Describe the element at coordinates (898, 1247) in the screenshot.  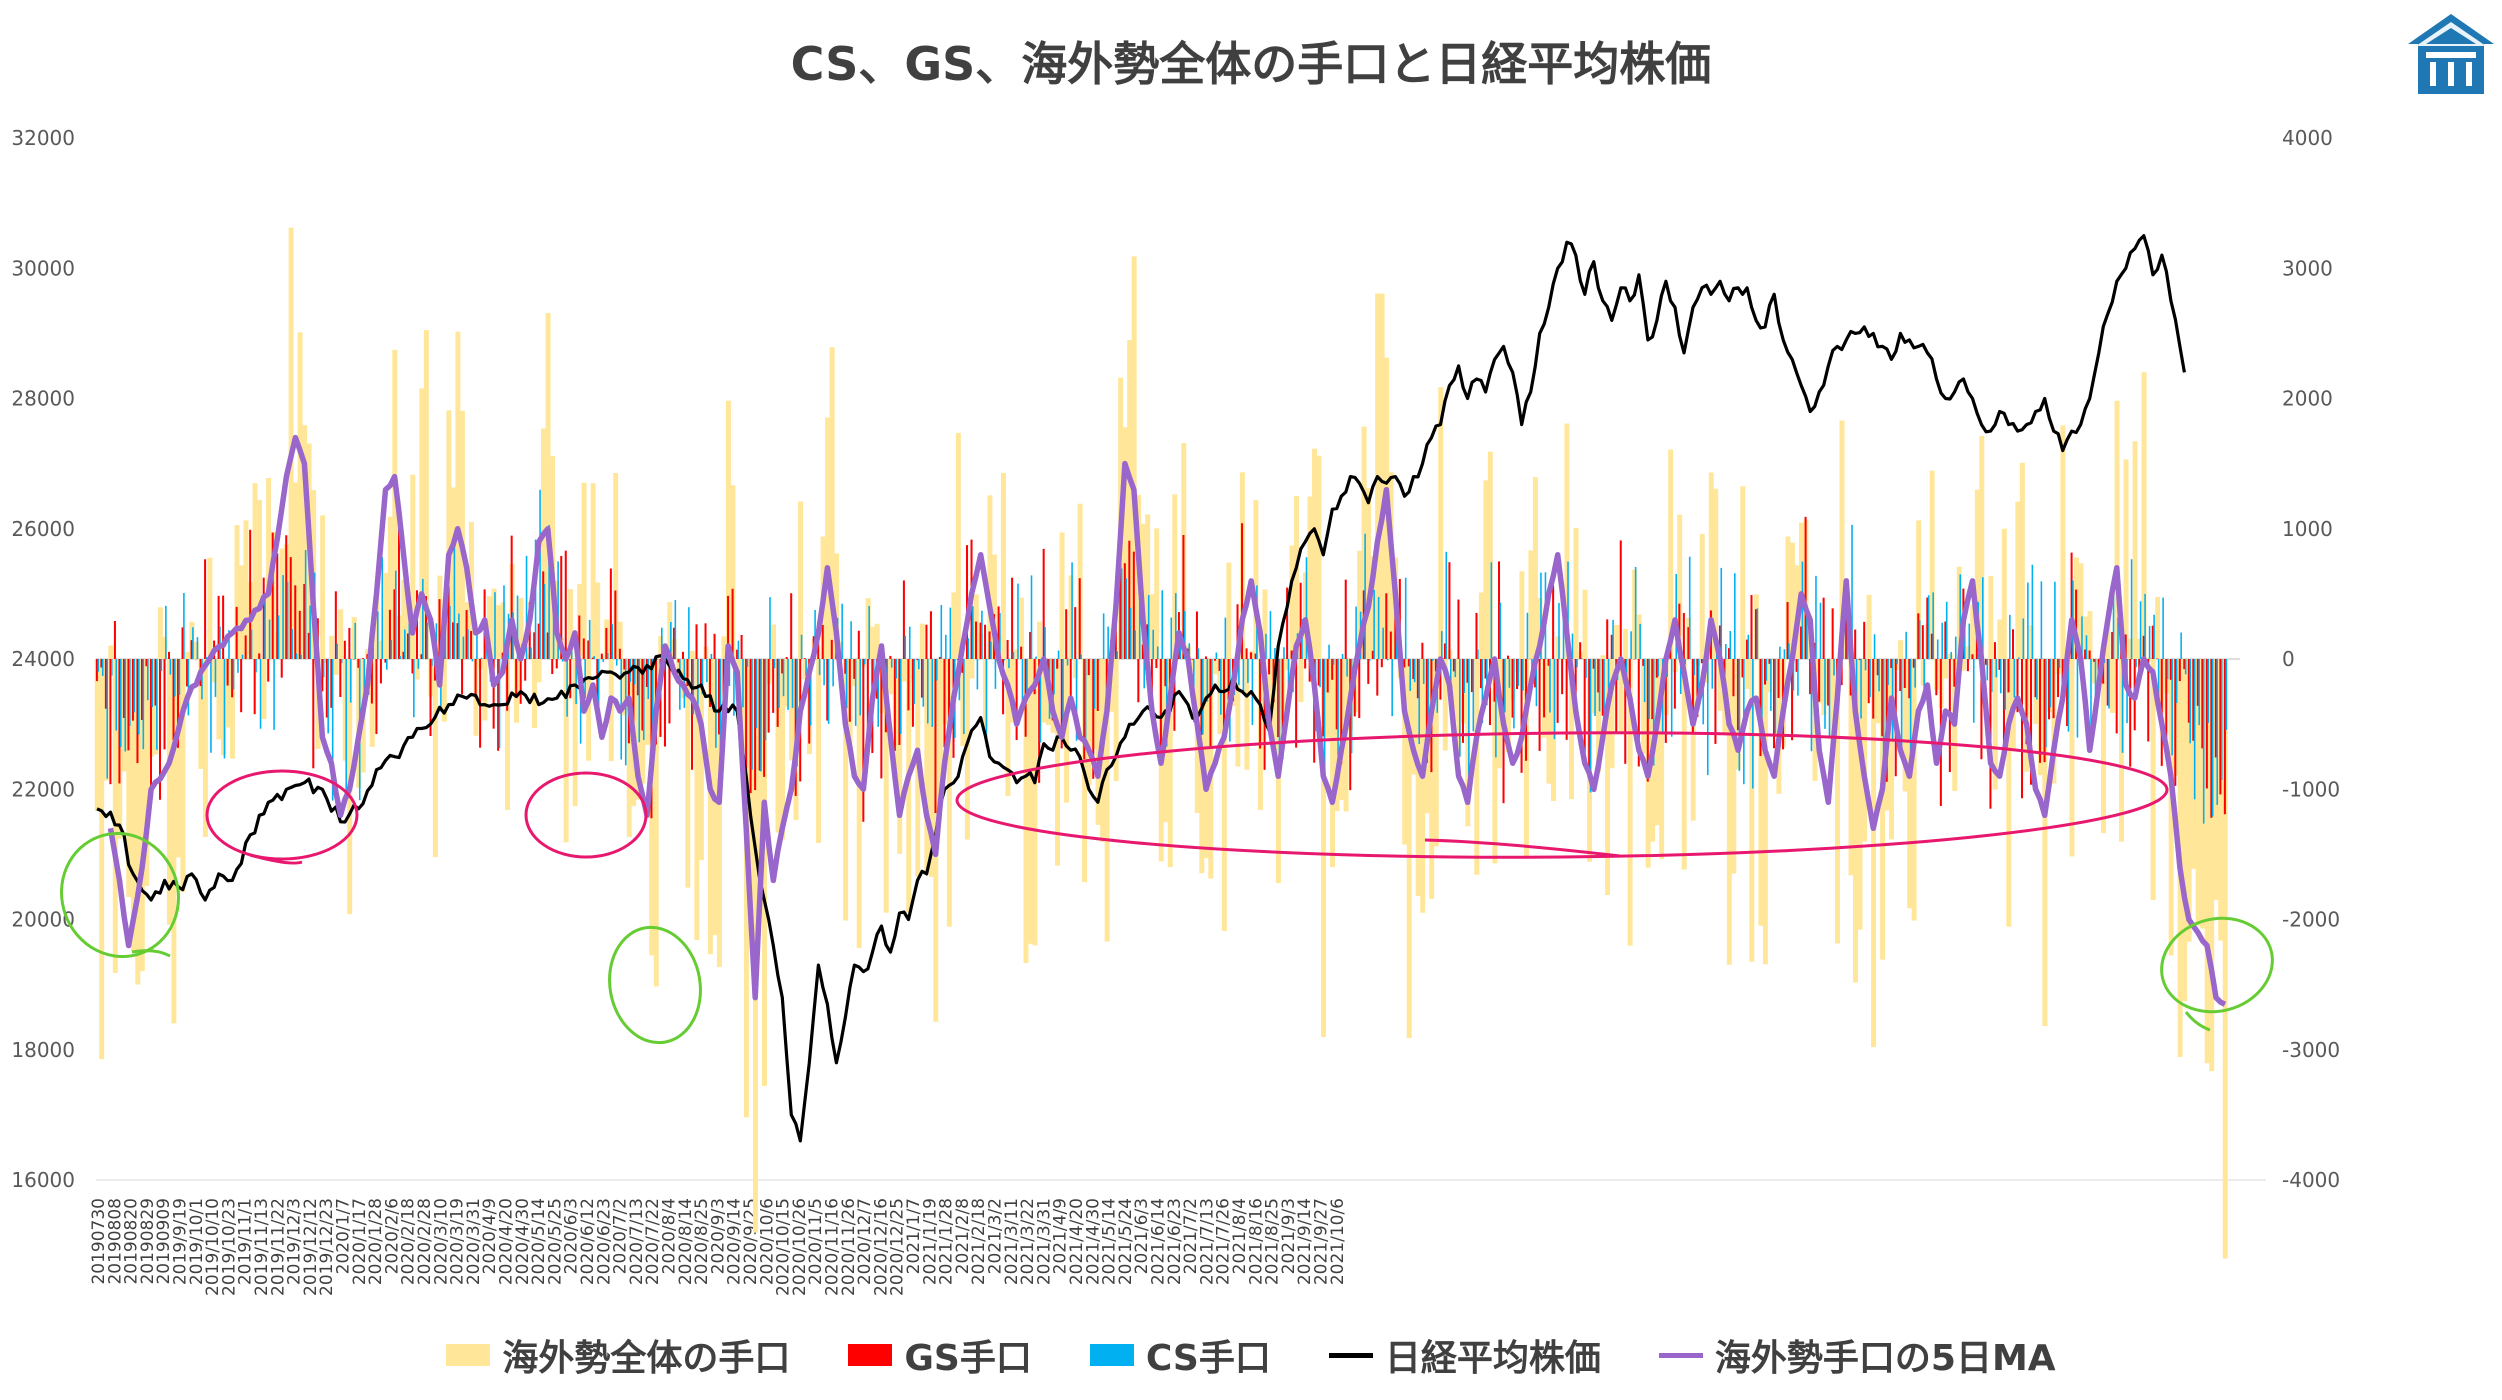
I see `x-tick-label: 2020/12/25` at that location.